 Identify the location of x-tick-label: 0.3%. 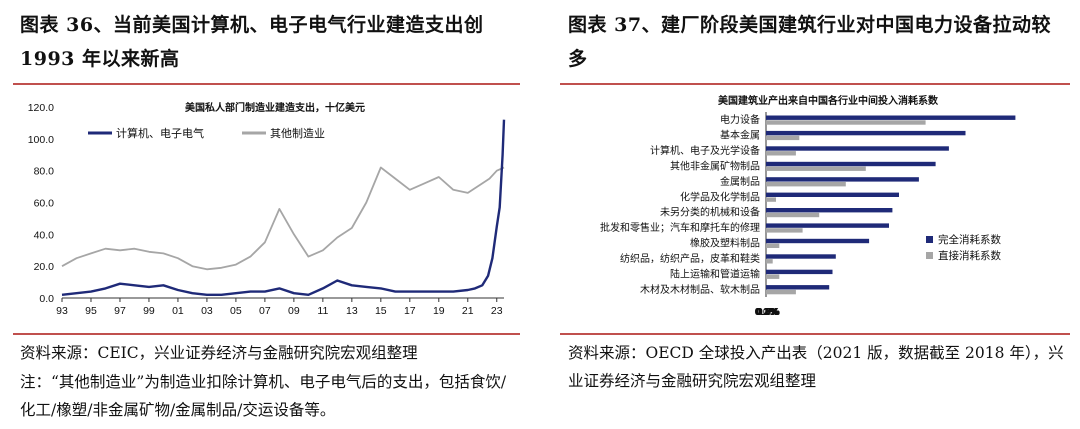
(767, 312).